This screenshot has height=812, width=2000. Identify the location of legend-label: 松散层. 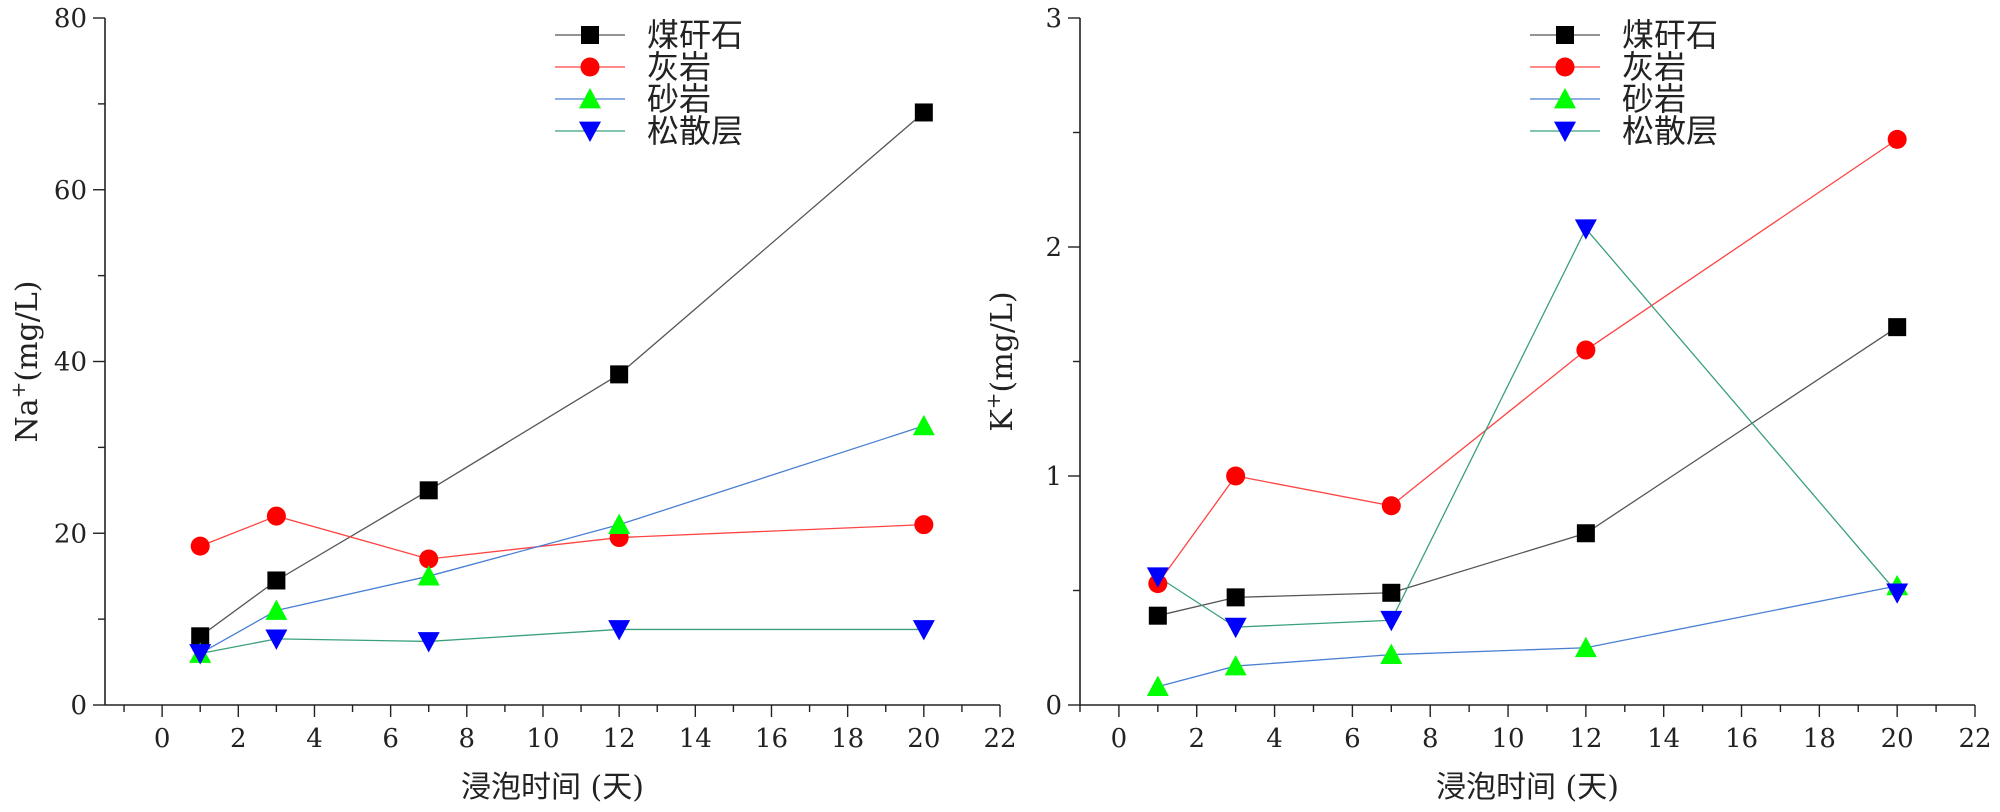
(695, 131).